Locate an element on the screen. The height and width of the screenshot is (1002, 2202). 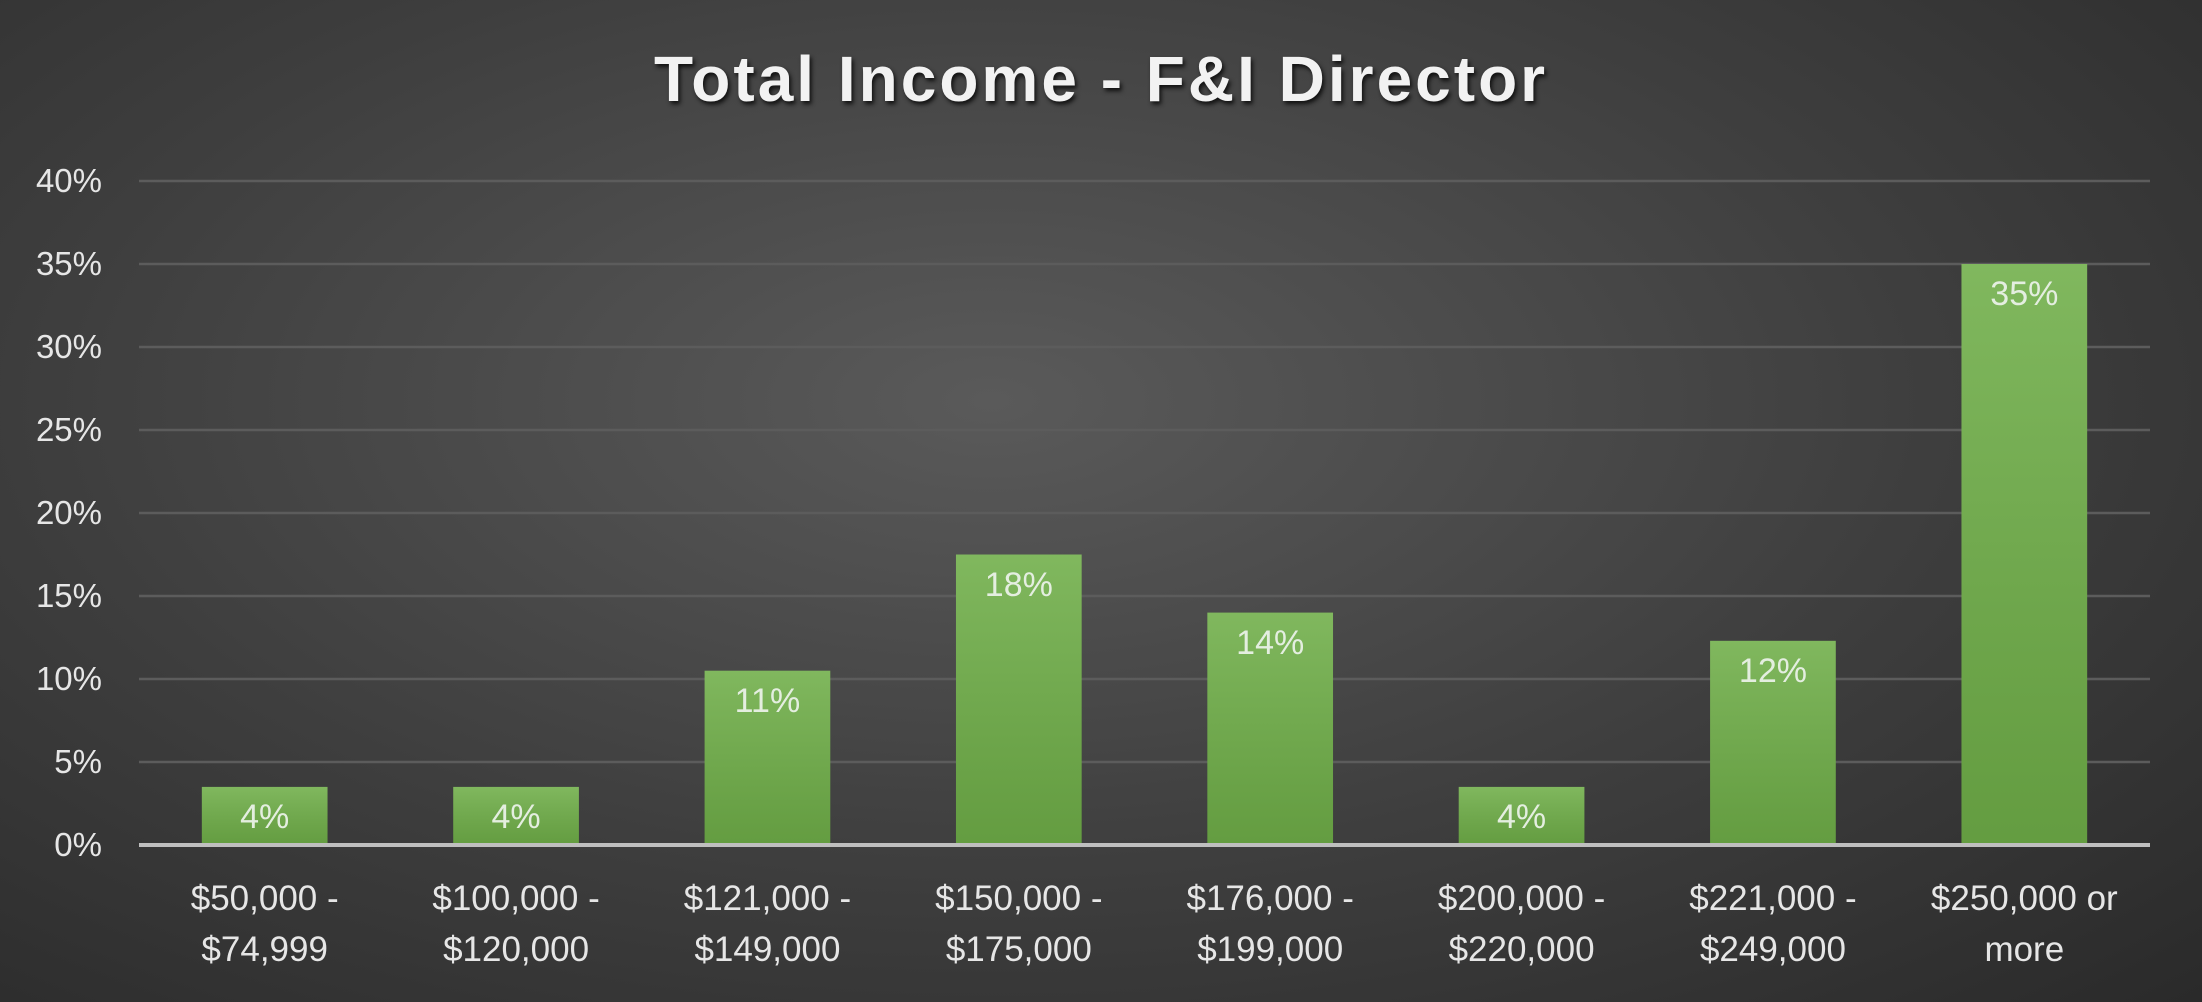
y-tick-label: 20% is located at coordinates (68, 512).